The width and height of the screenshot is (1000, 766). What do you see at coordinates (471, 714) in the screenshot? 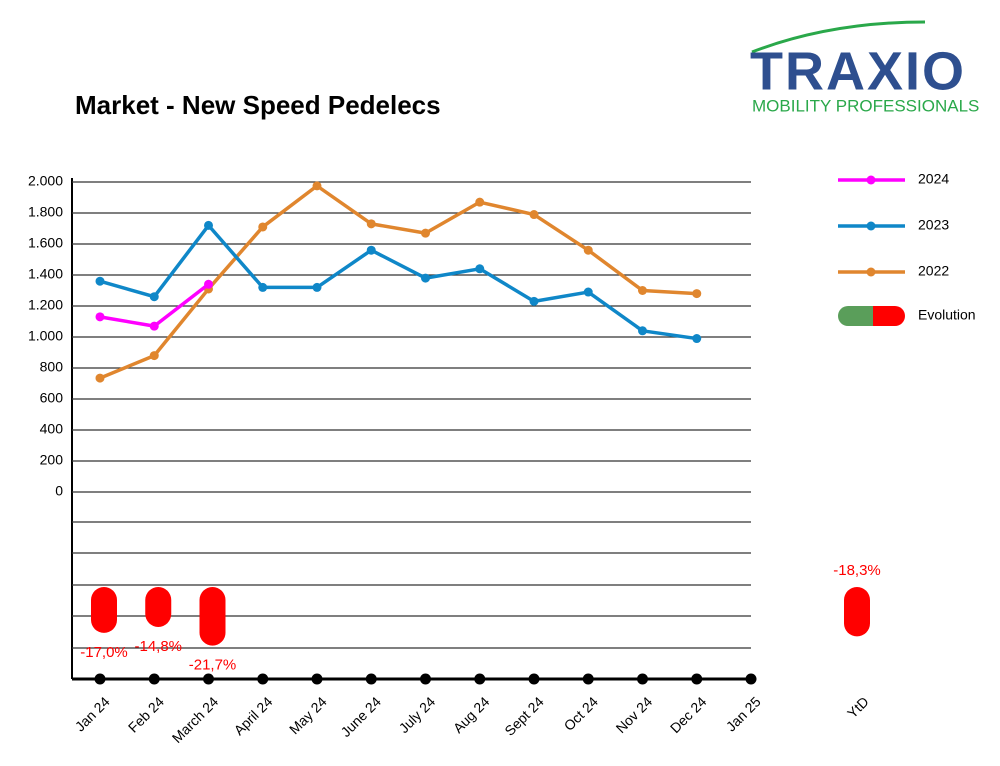
I see `x-tick-label: Aug 24` at bounding box center [471, 714].